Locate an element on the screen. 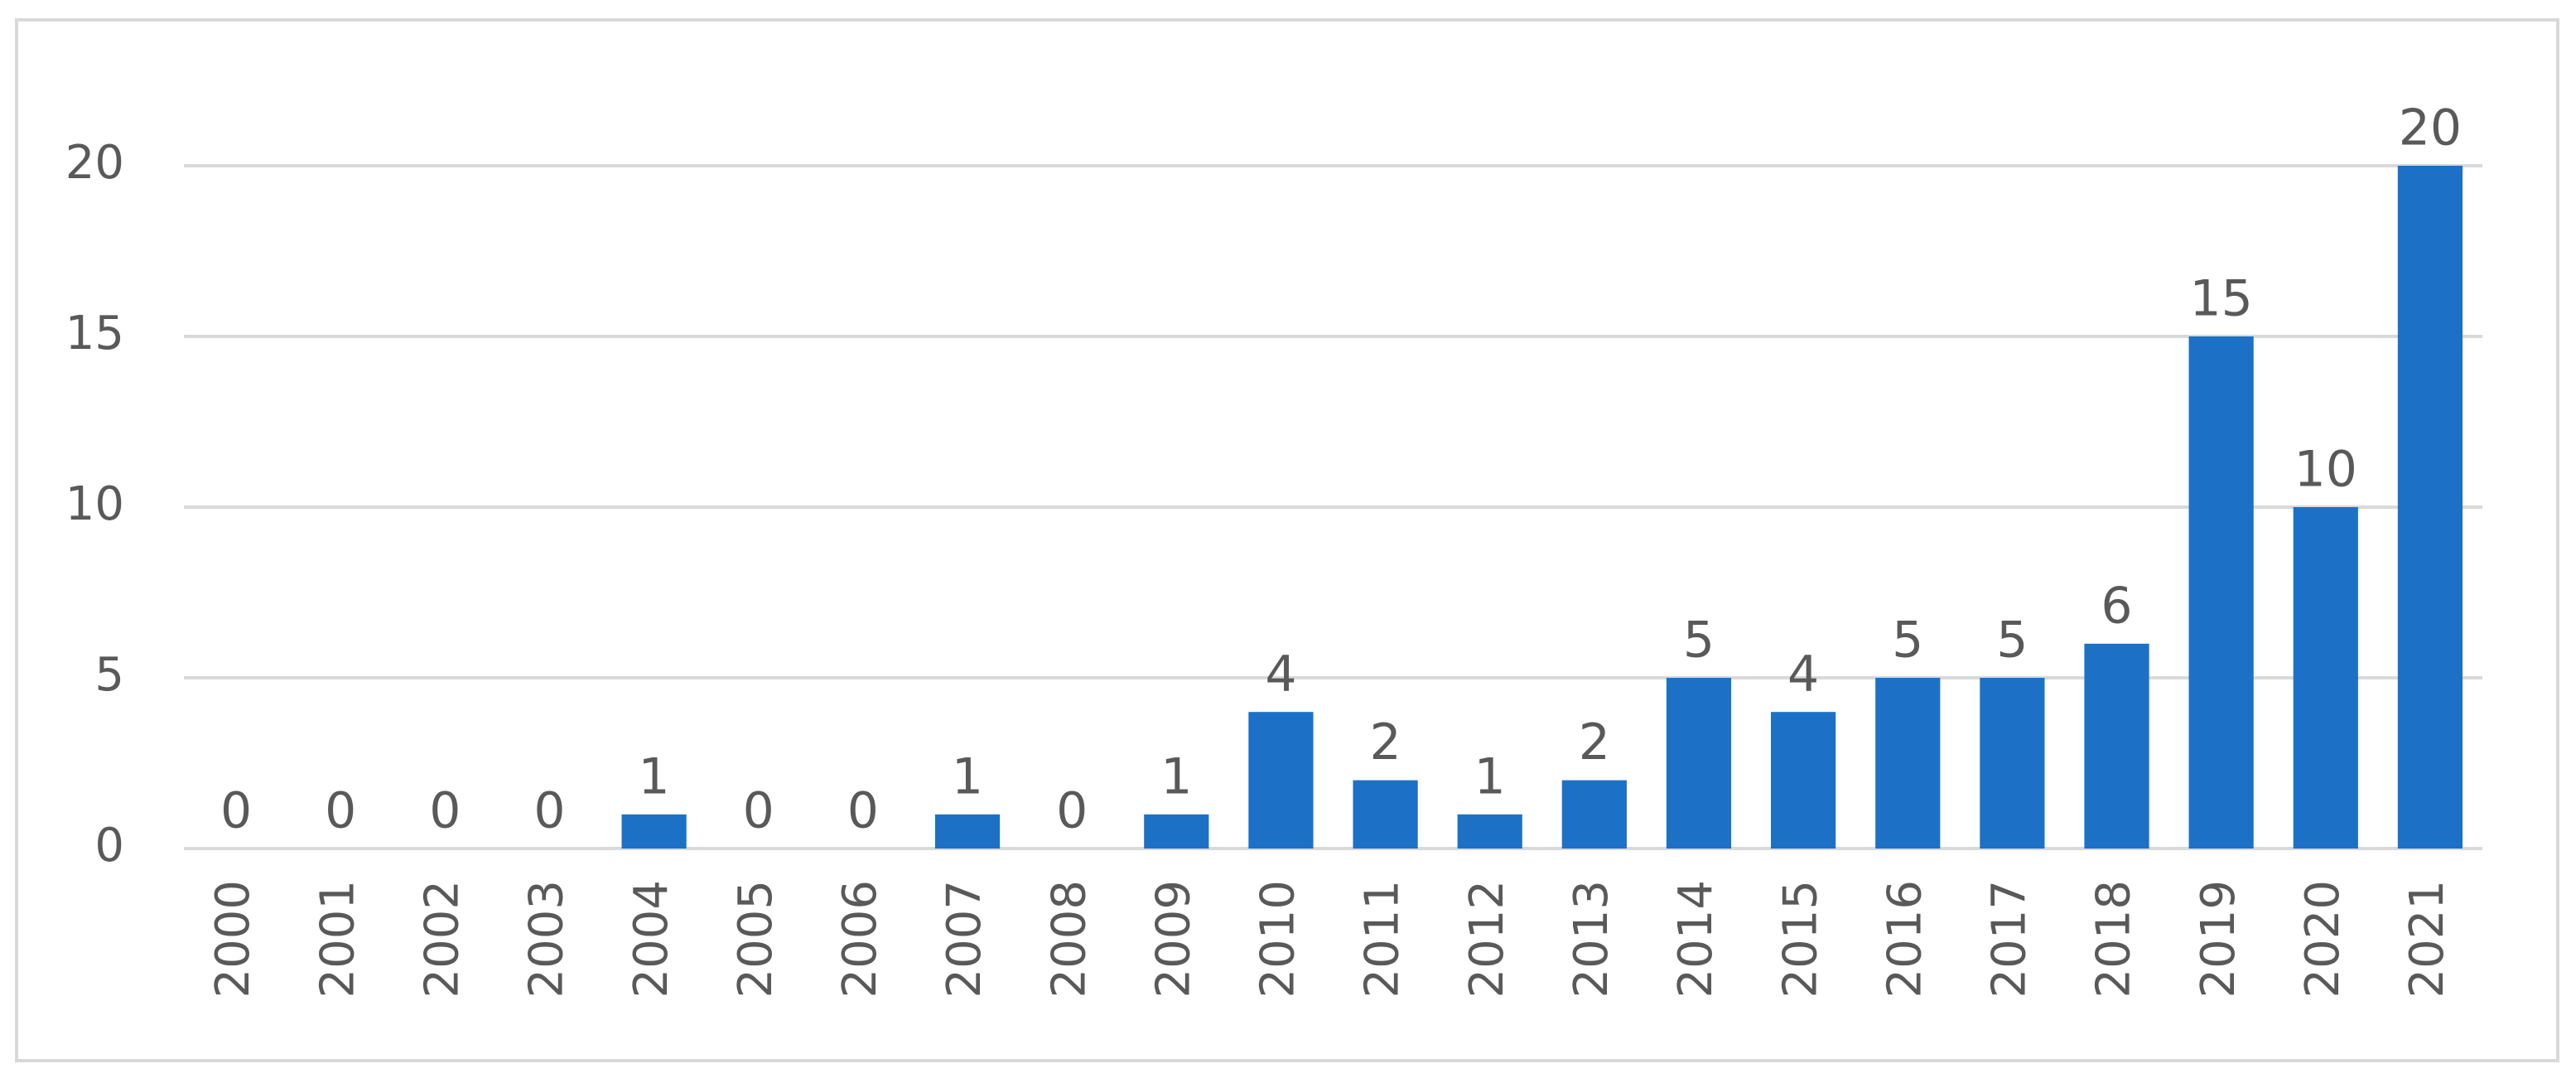  x-tick-label: 2011 is located at coordinates (1383, 939).